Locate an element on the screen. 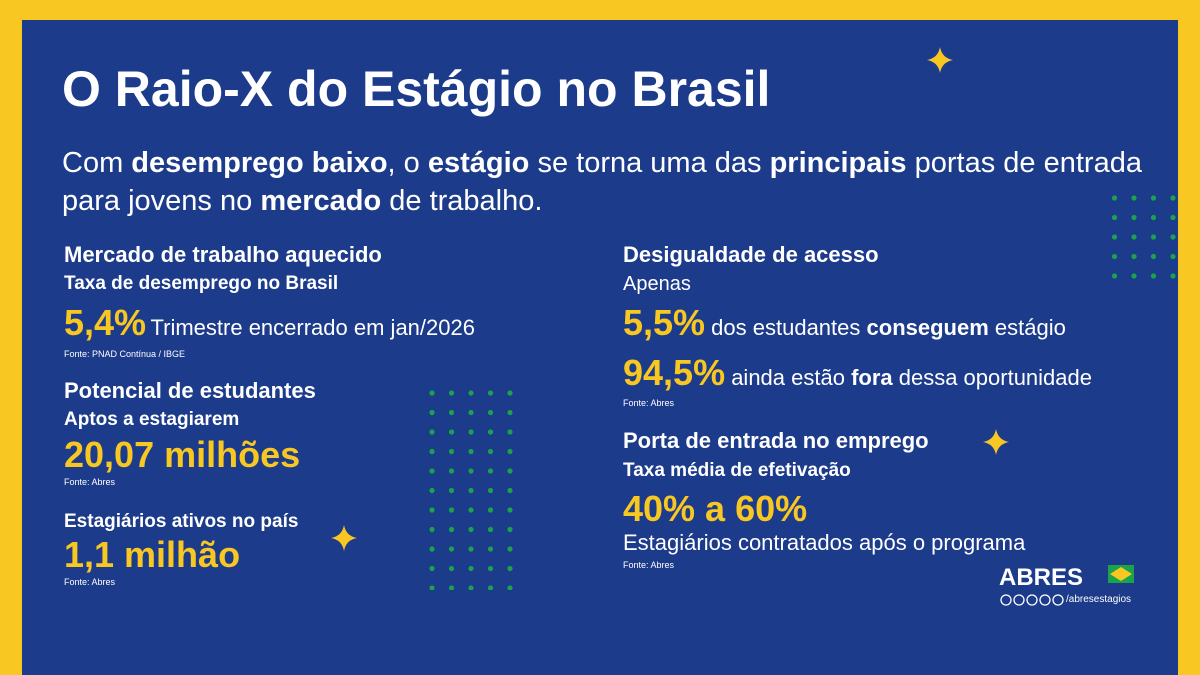 The image size is (1200, 675). social-icons is located at coordinates (1032, 600).